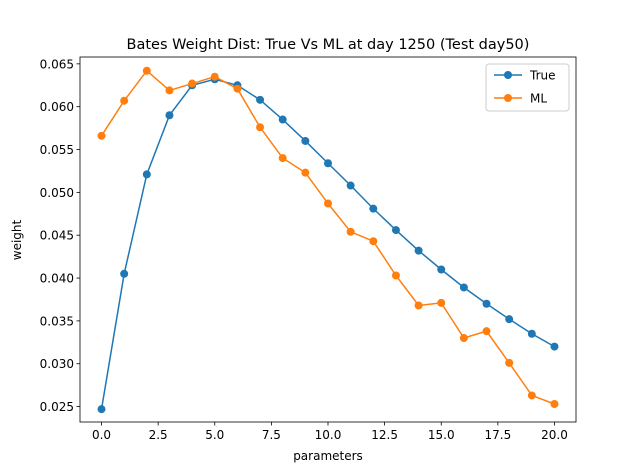 This screenshot has width=640, height=472. What do you see at coordinates (57, 236) in the screenshot?
I see `y-tick-label: 0.045` at bounding box center [57, 236].